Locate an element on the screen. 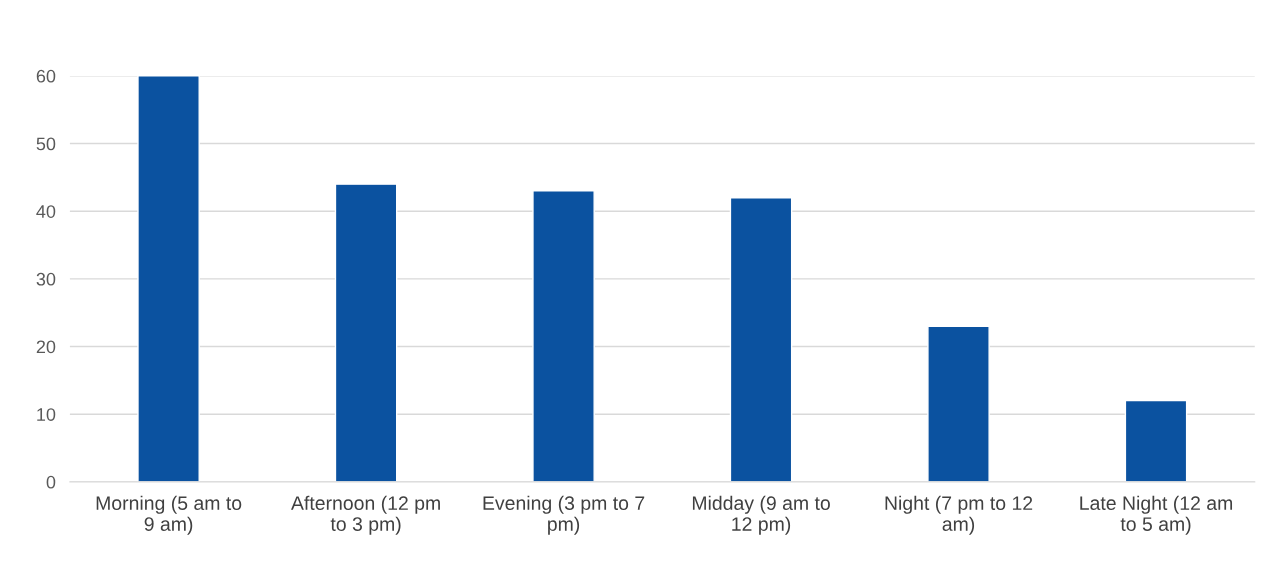  x-tick-label: Late Night (12 am to 5 am) is located at coordinates (1156, 515).